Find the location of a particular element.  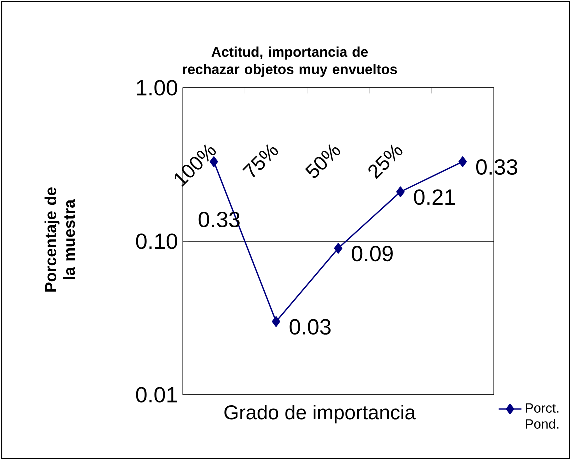

y-tick-label: 0.10 is located at coordinates (157, 242).